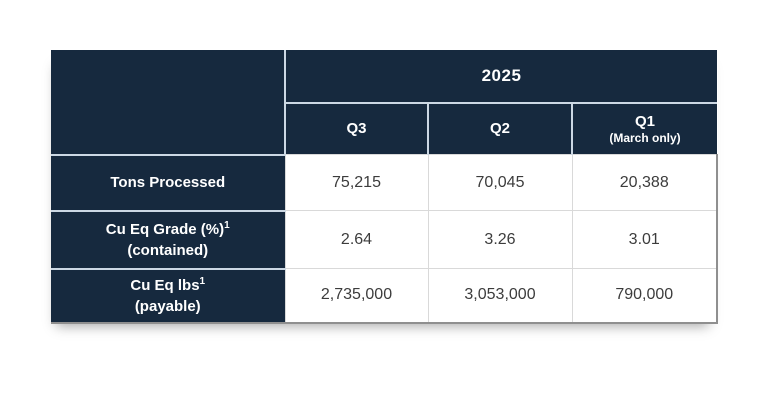 The height and width of the screenshot is (400, 768). I want to click on table-row-tons-processed: Tons Processed 75,215 70,045 20,388, so click(384, 182).